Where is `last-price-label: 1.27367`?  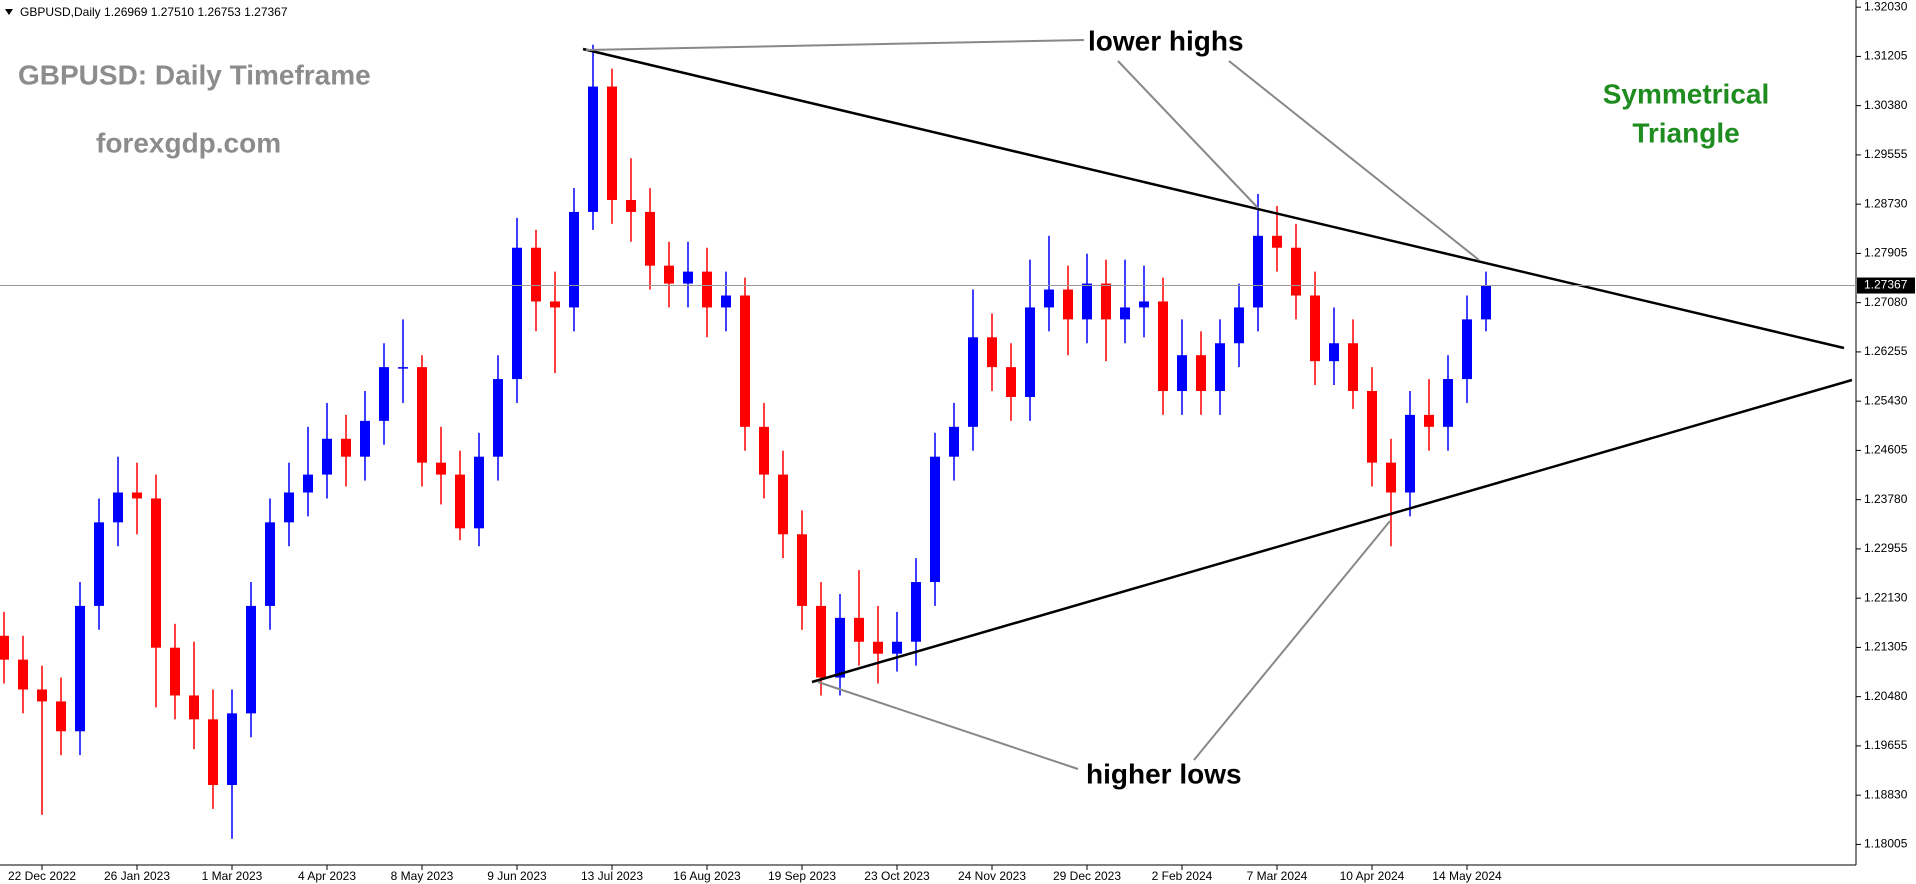 last-price-label: 1.27367 is located at coordinates (1886, 285).